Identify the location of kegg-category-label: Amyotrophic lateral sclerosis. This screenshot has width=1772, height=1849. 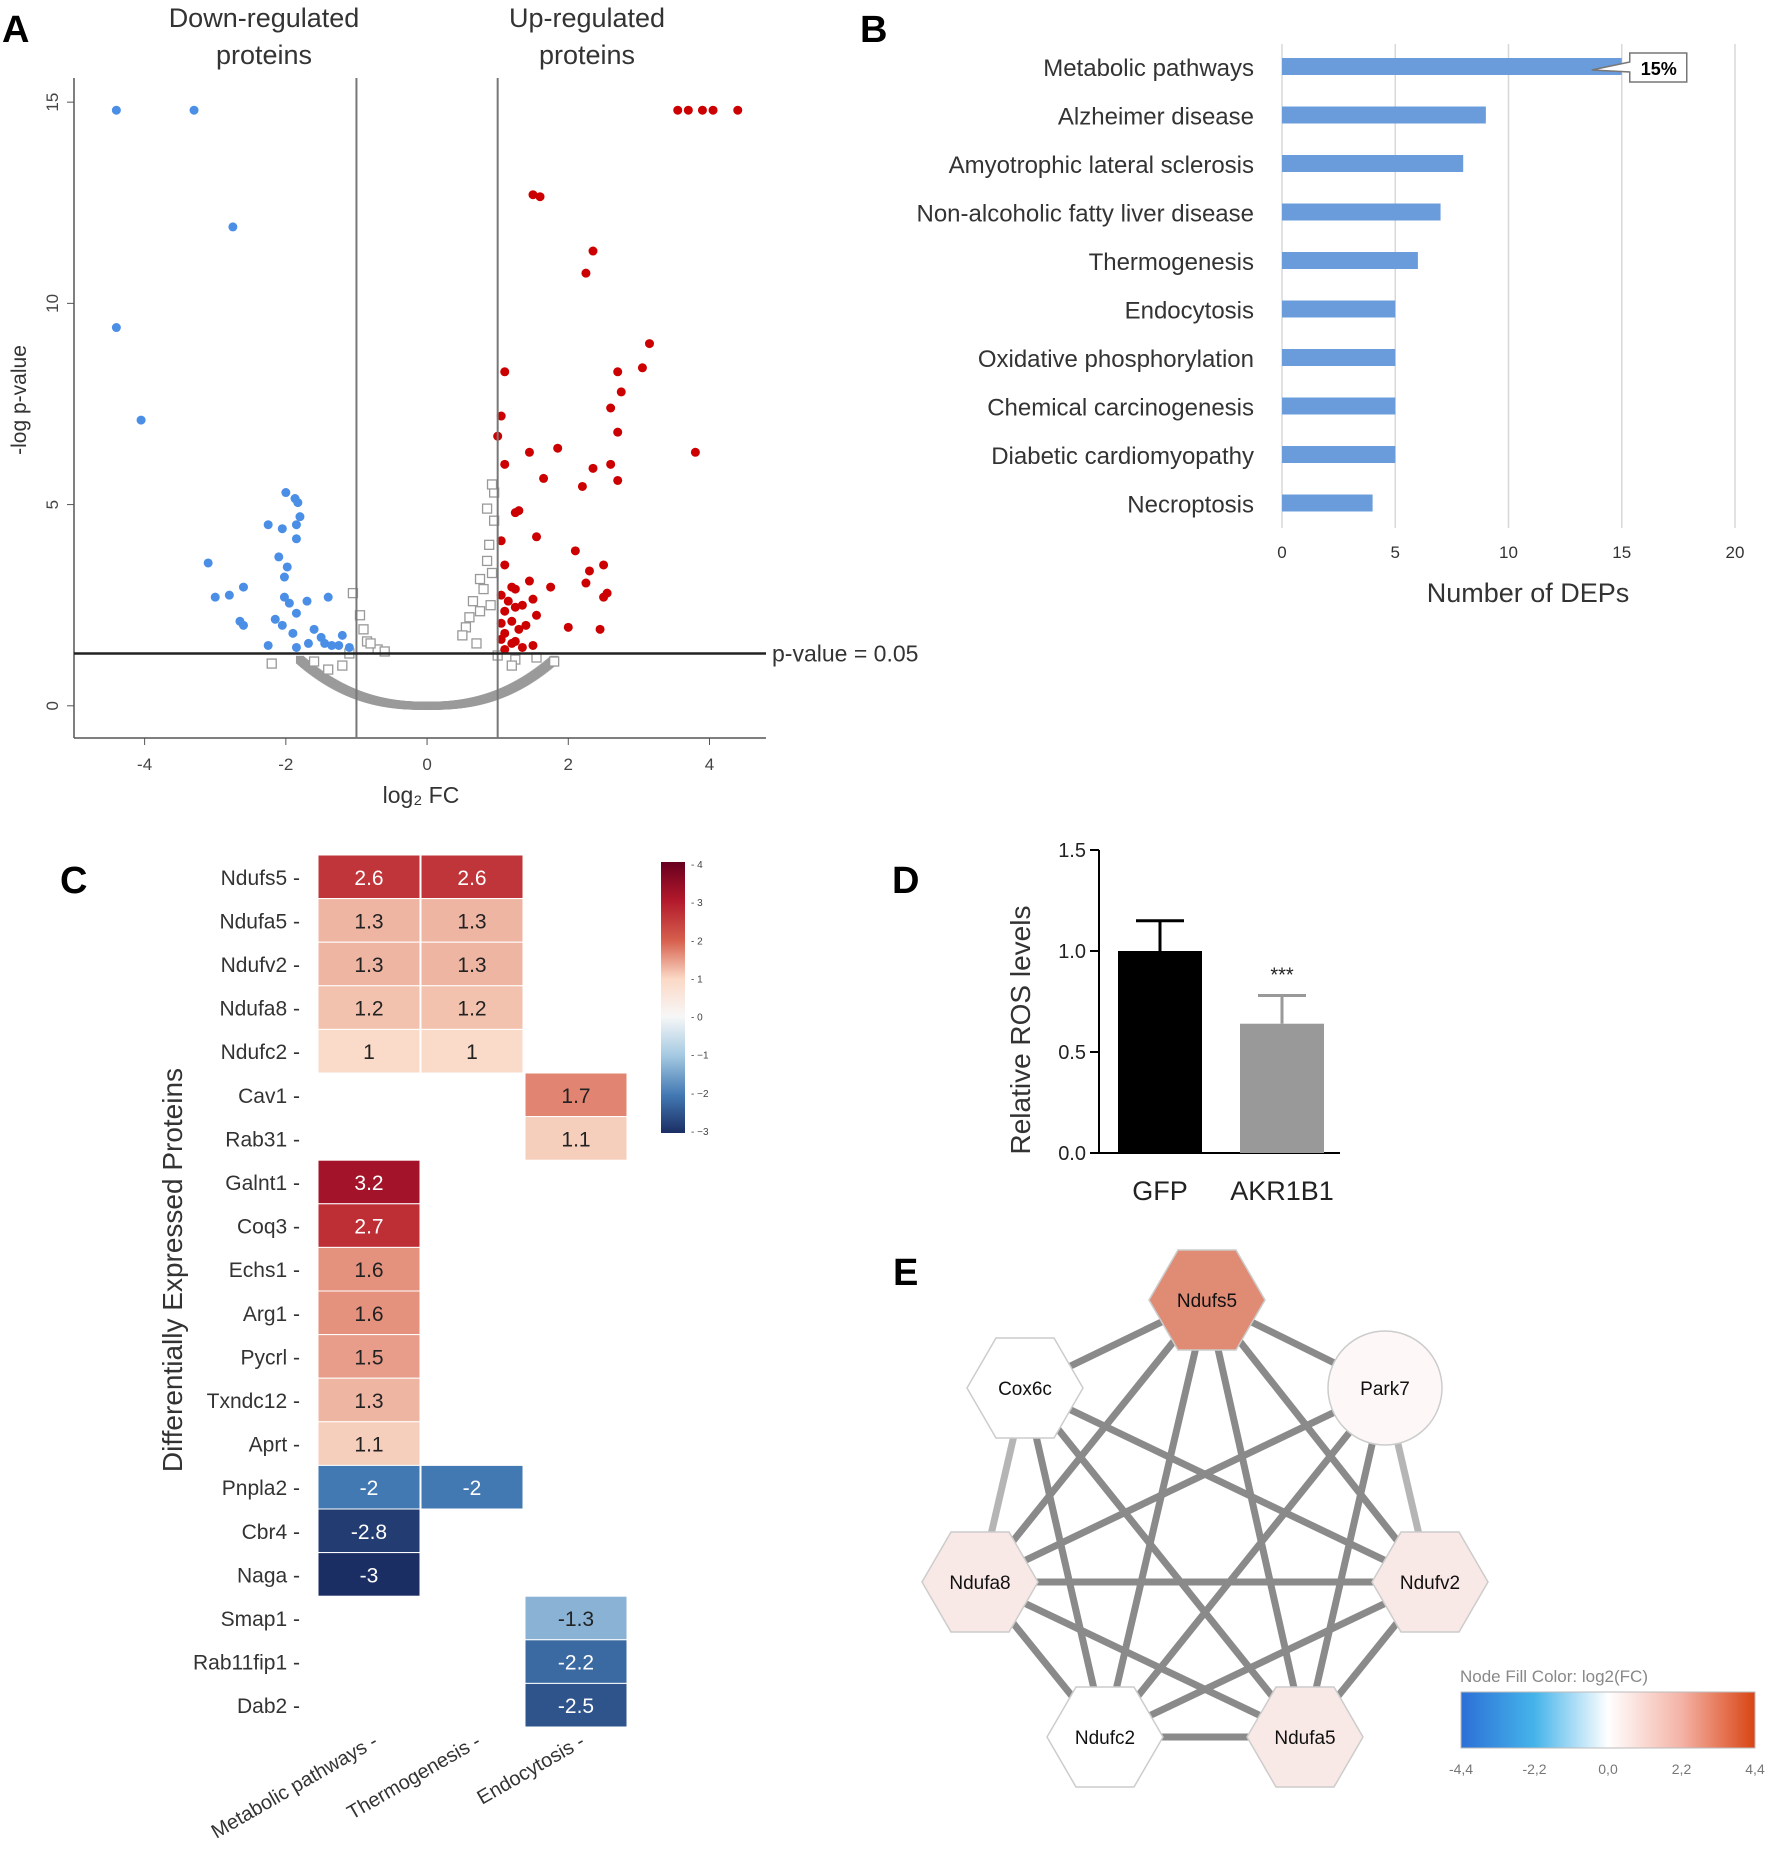
(1101, 165).